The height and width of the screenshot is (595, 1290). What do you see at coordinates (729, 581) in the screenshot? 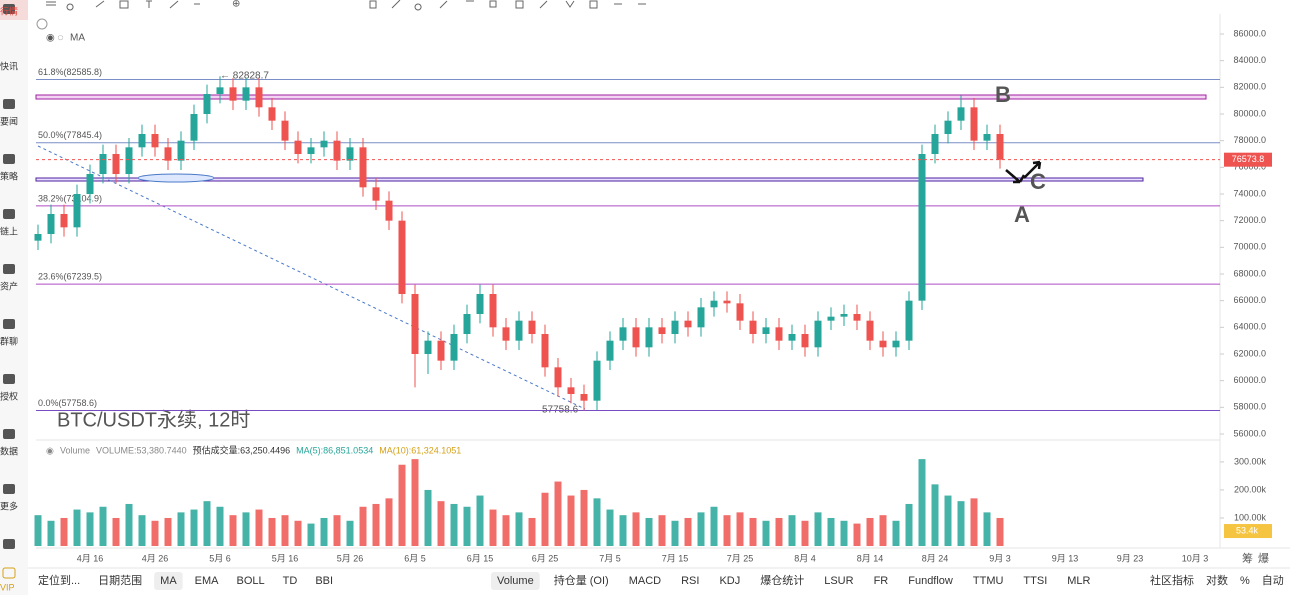
I see `bottom-tab: KDJ` at bounding box center [729, 581].